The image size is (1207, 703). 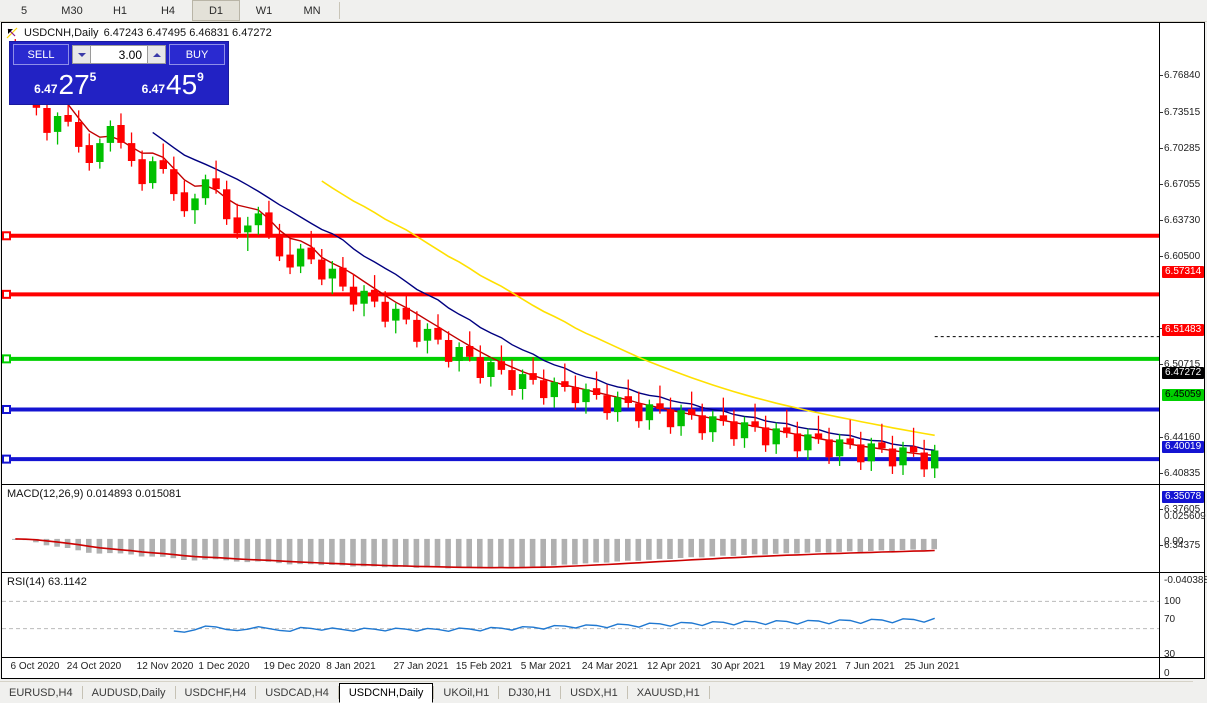 I want to click on rsi-label: RSI(14) 63.1142, so click(x=47, y=582).